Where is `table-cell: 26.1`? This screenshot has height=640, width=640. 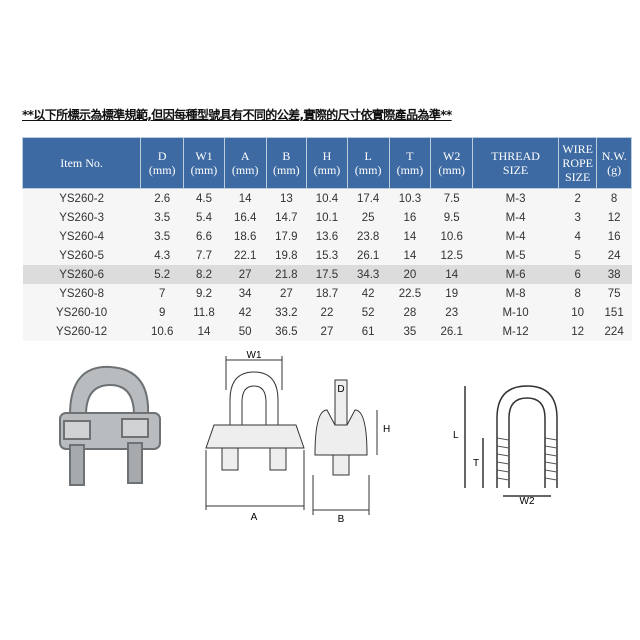
table-cell: 26.1 is located at coordinates (368, 255).